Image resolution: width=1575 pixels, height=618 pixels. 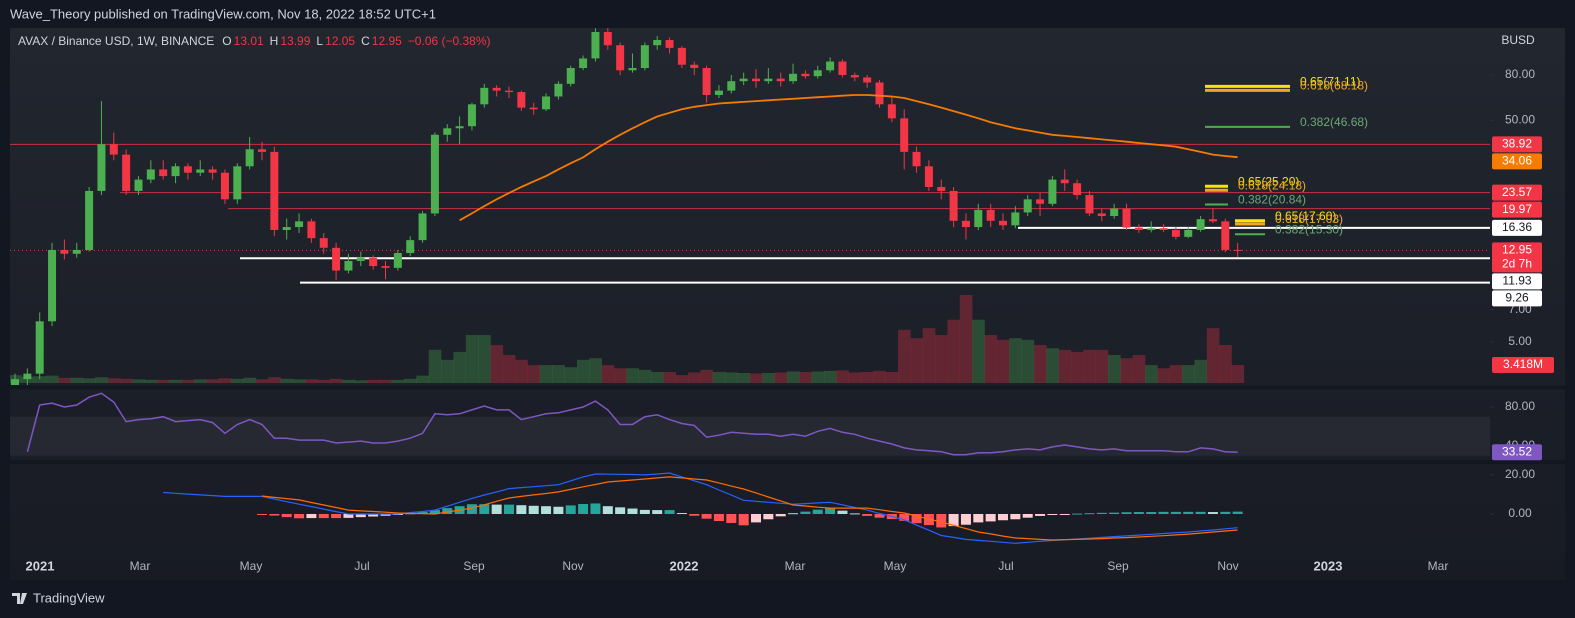 What do you see at coordinates (1305, 216) in the screenshot?
I see `fib-label: 0.65(17.60)` at bounding box center [1305, 216].